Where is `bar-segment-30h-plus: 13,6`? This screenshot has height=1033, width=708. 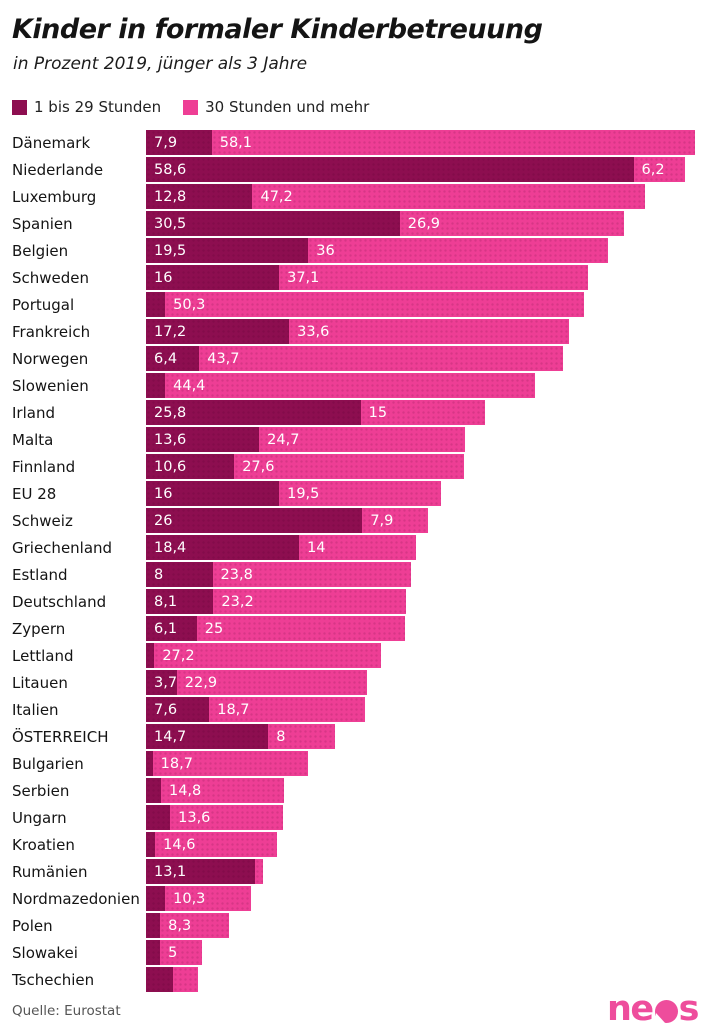
bar-segment-30h-plus: 13,6 is located at coordinates (227, 817).